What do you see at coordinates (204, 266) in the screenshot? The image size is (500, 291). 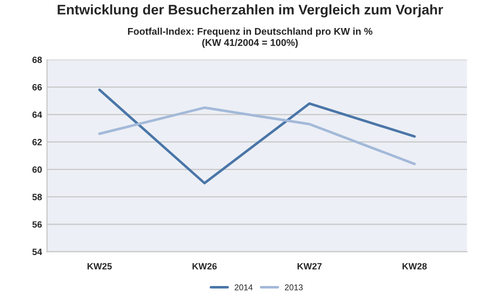 I see `x-tick-label: KW26` at bounding box center [204, 266].